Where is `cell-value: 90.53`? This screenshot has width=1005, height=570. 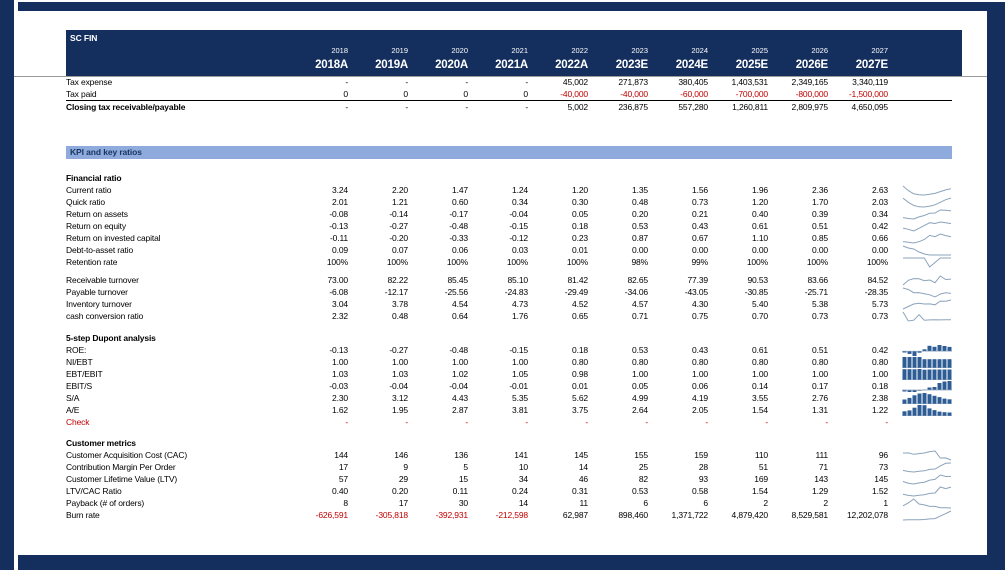 cell-value: 90.53 is located at coordinates (757, 280).